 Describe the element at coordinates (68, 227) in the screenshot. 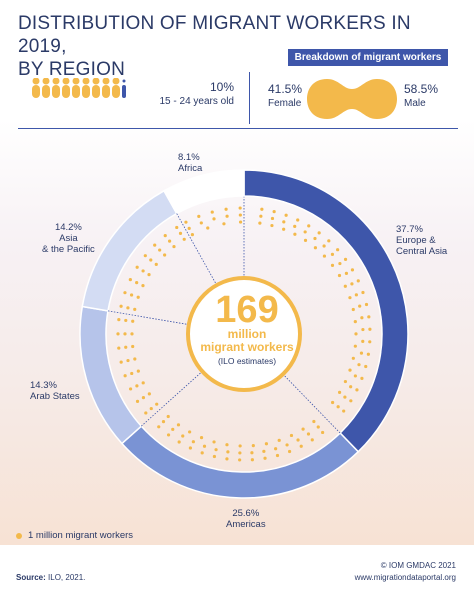

I see `slice-pct: 14.2%` at that location.